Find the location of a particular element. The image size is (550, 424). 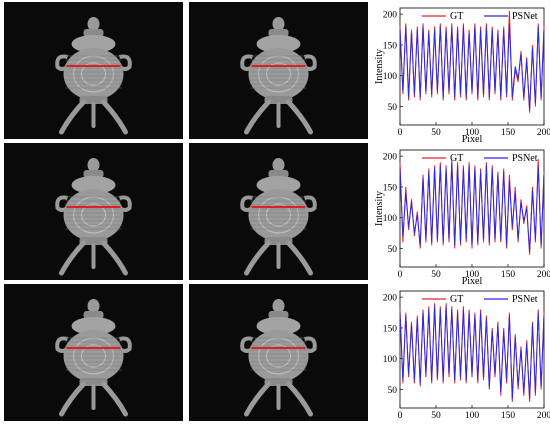

object-panel-r1c2 is located at coordinates (278, 70).